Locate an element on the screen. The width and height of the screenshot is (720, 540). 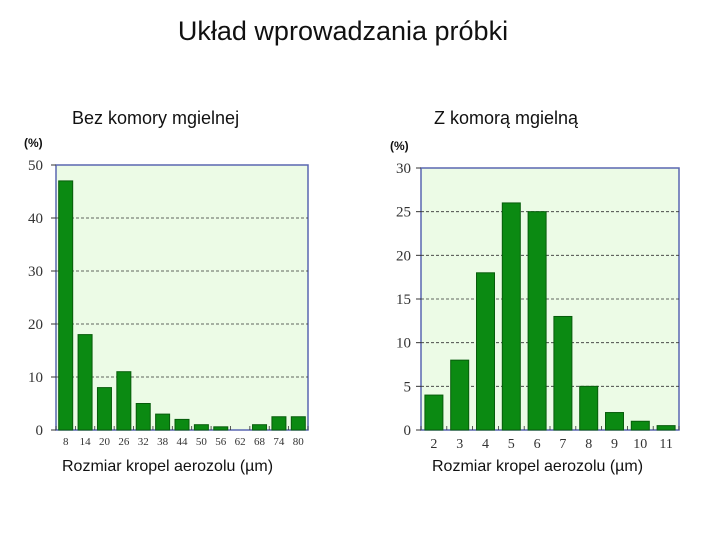
x-tick-label: 2 is located at coordinates (433, 444).